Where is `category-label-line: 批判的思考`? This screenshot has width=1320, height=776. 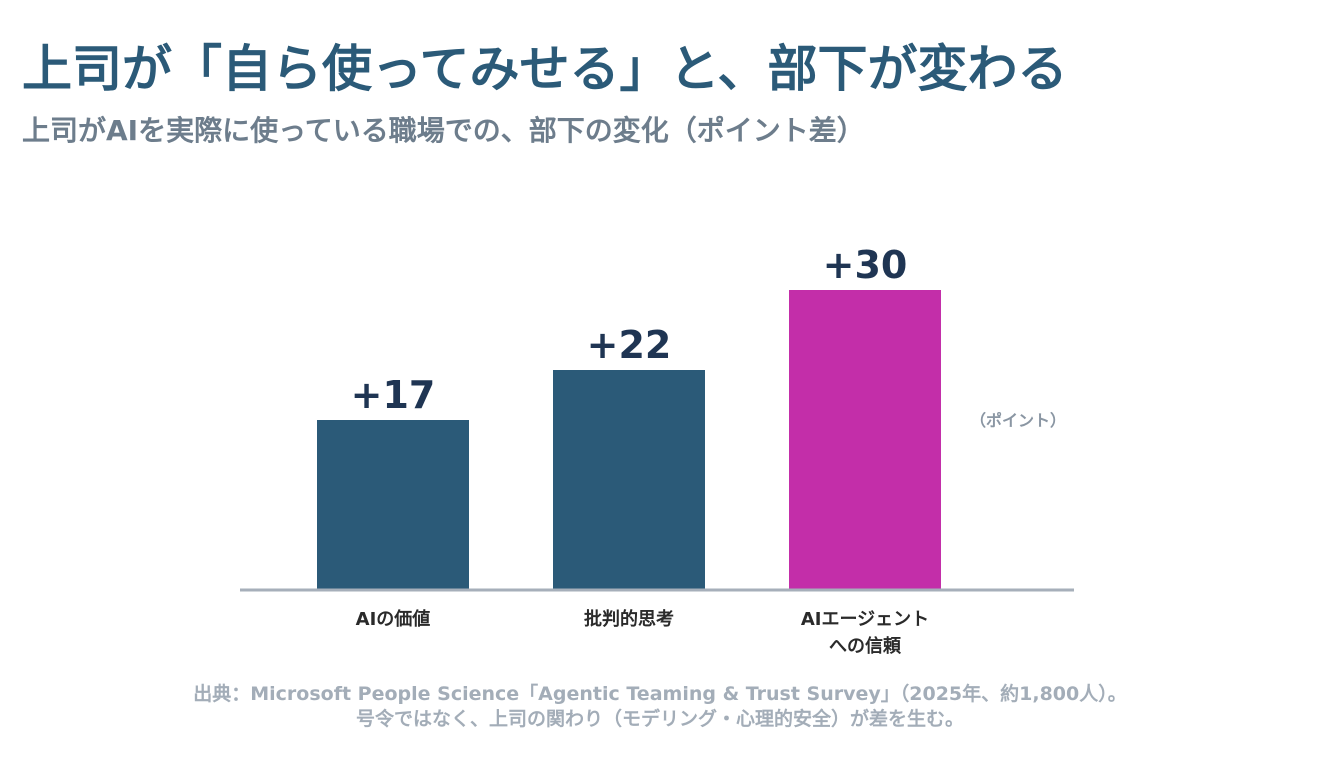 category-label-line: 批判的思考 is located at coordinates (629, 619).